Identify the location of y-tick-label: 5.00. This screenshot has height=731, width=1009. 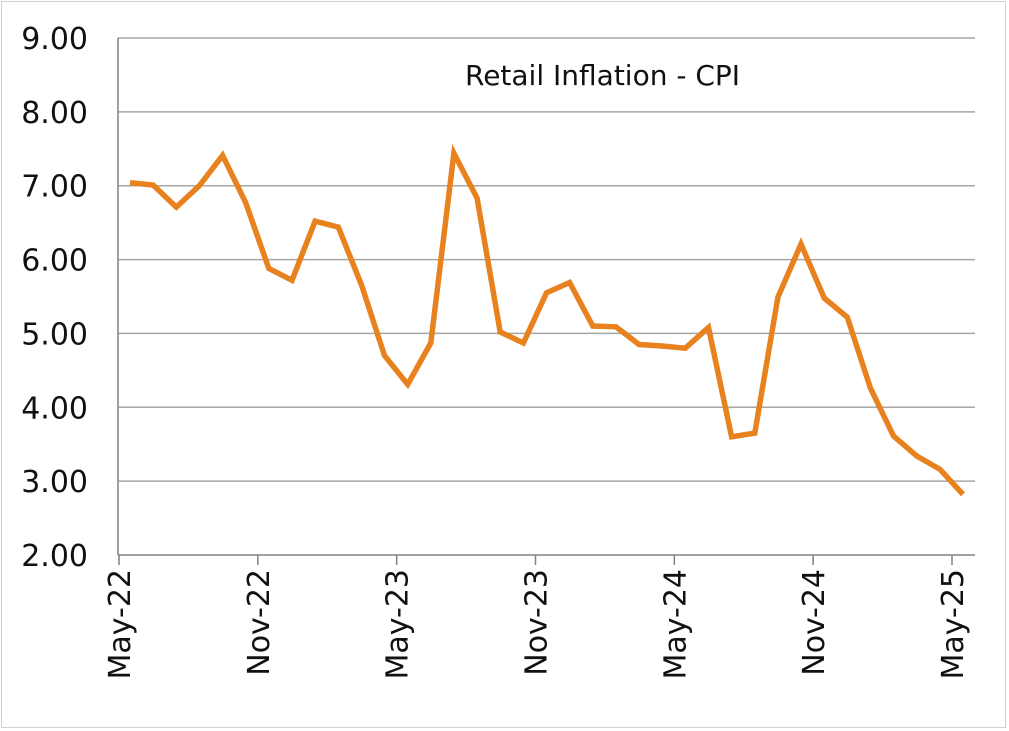
(54, 334).